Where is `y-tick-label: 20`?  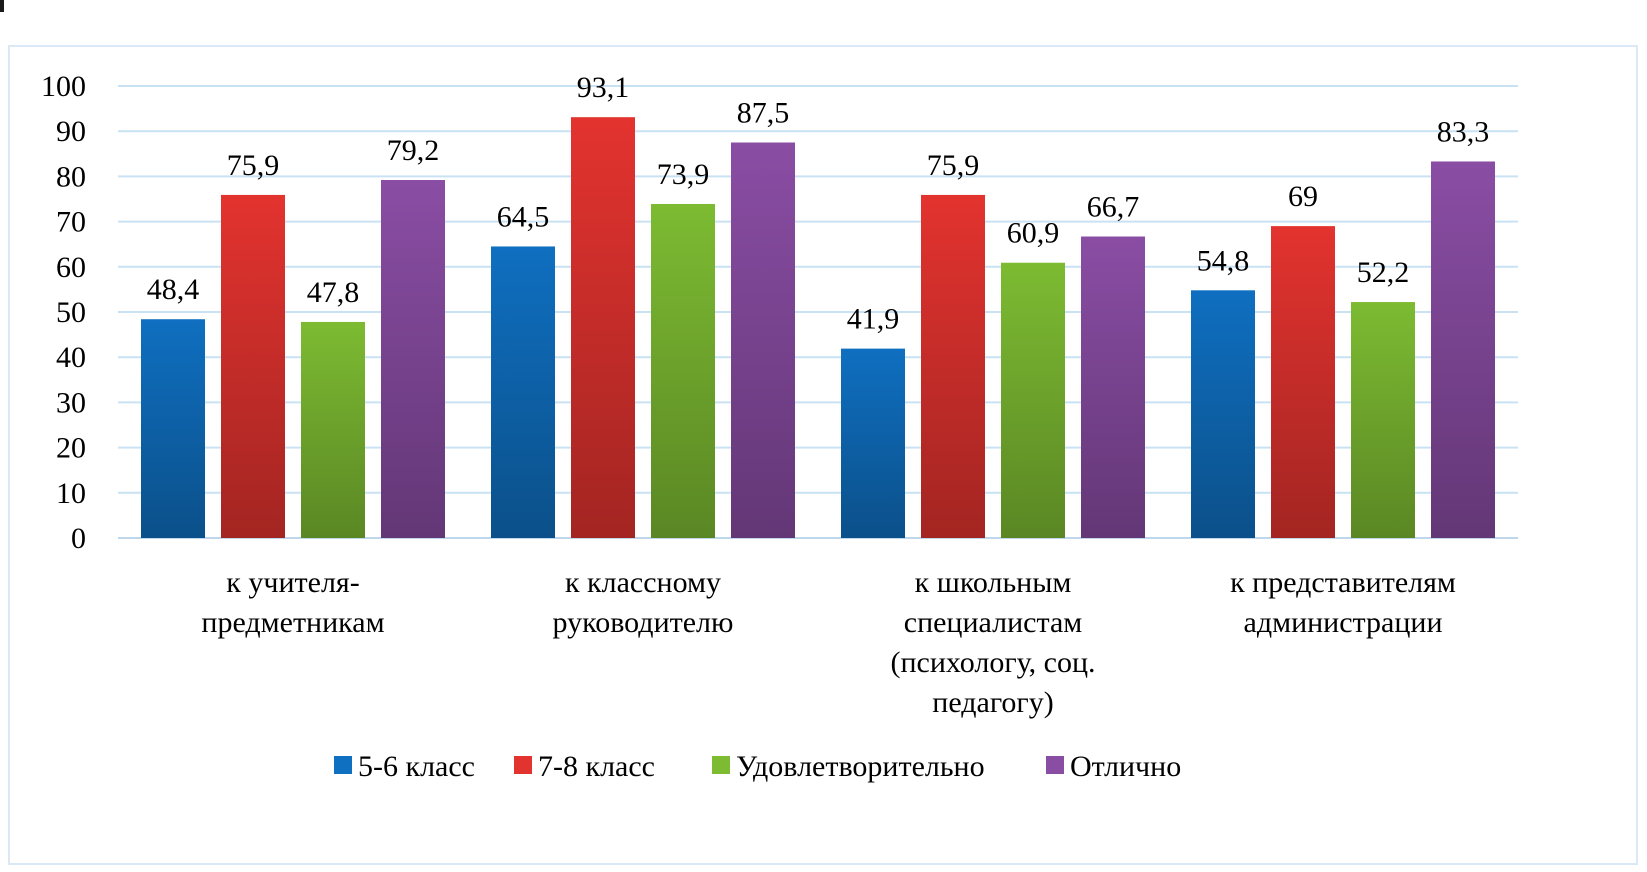 y-tick-label: 20 is located at coordinates (71, 448).